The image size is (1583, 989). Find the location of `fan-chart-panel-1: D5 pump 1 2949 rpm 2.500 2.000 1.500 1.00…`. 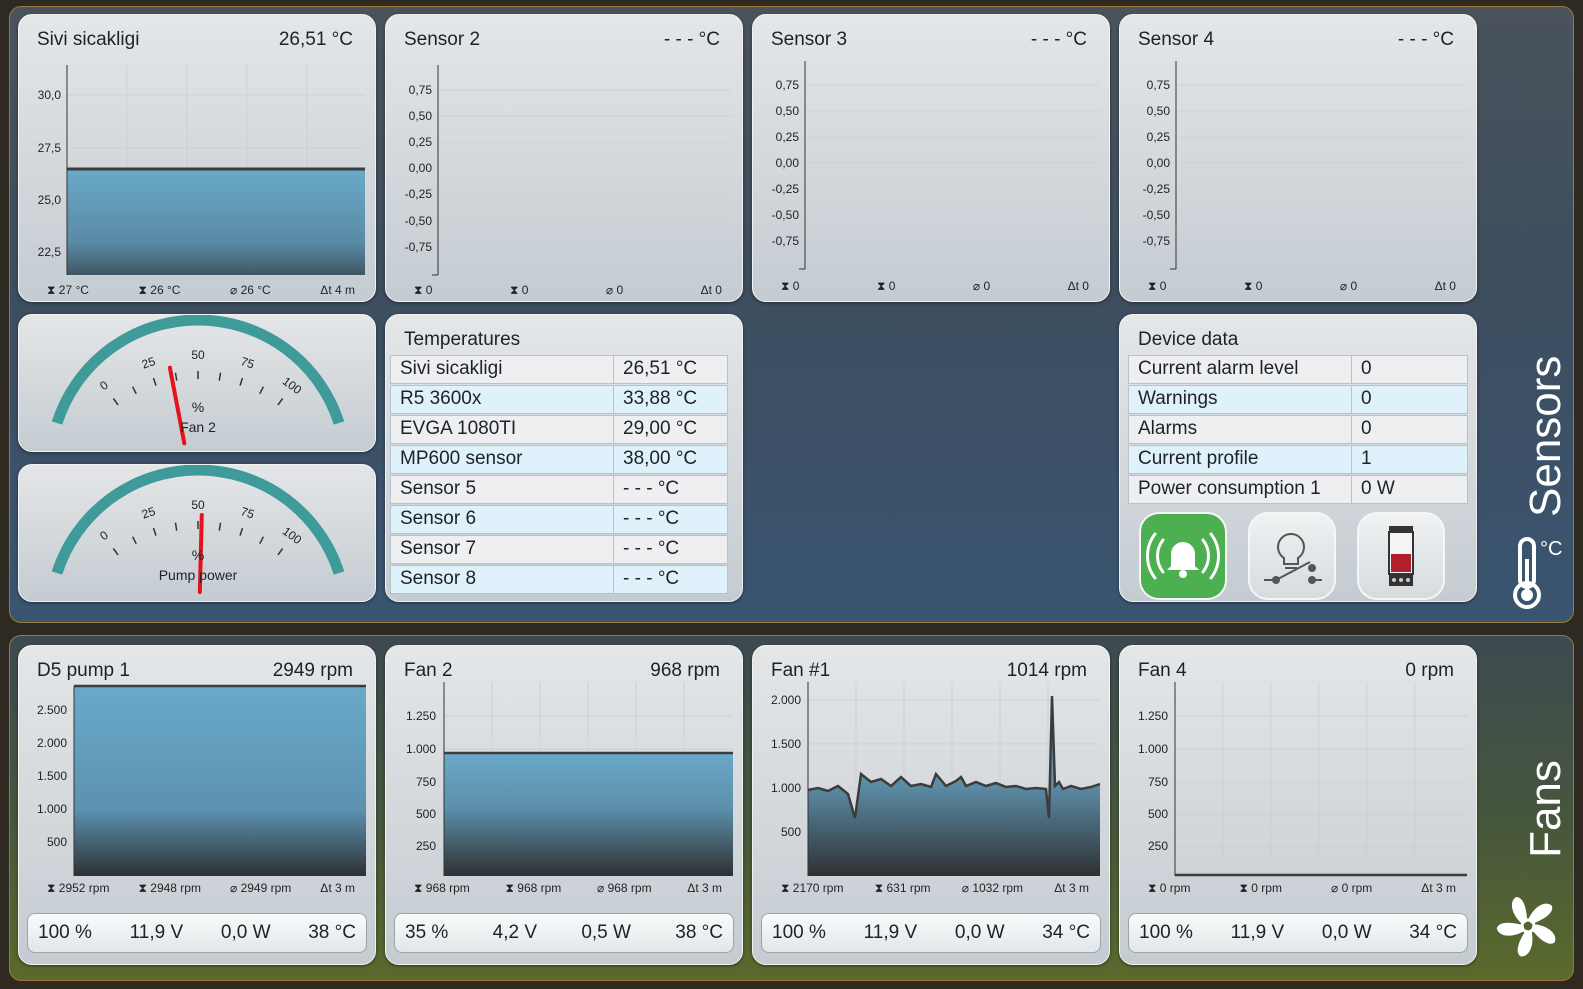

fan-chart-panel-1: D5 pump 1 2949 rpm 2.500 2.000 1.500 1.00… is located at coordinates (197, 805).